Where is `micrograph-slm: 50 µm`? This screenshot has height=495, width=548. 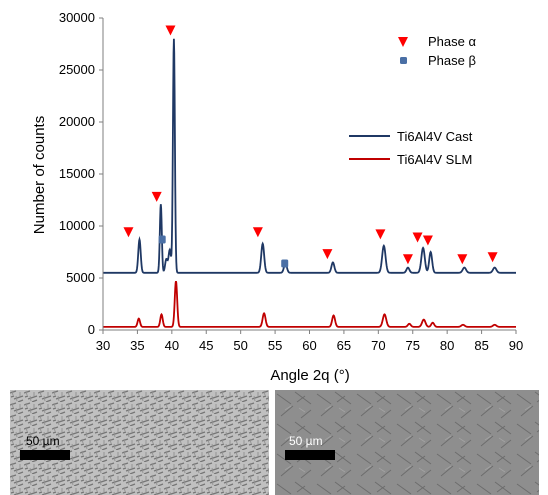 micrograph-slm: 50 µm is located at coordinates (407, 442).